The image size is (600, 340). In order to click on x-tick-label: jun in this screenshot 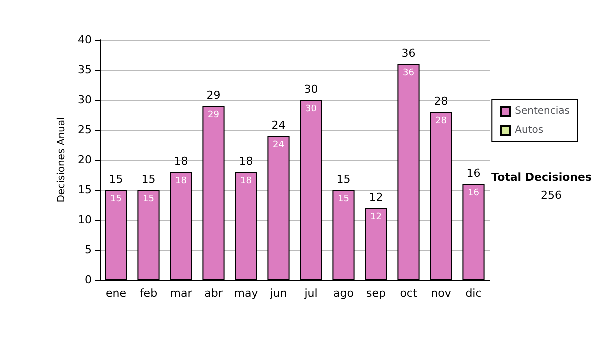, I will do `click(278, 293)`.